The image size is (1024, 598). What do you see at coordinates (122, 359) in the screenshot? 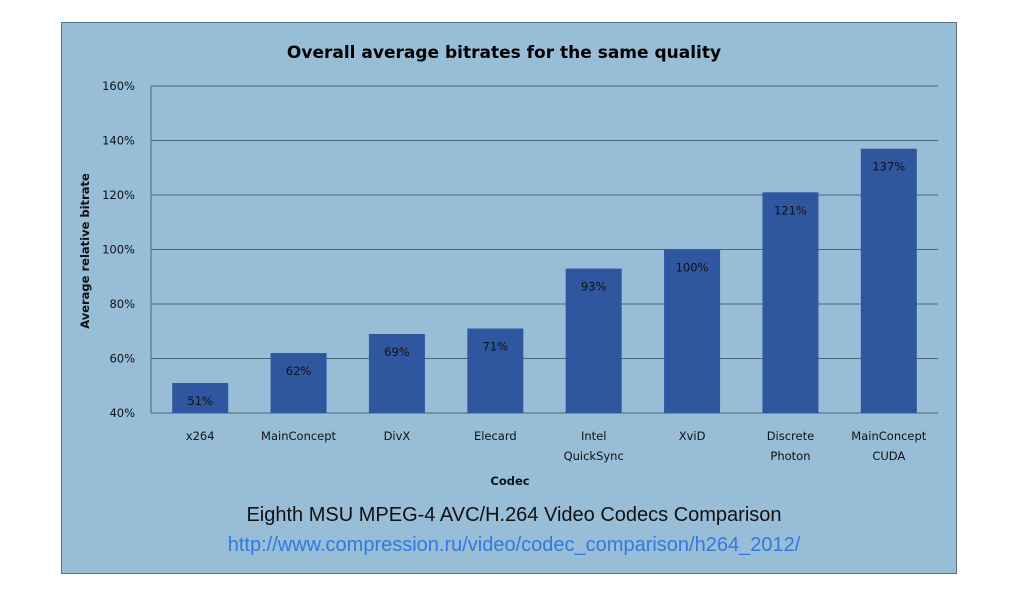
I see `y-tick-label: 60%` at bounding box center [122, 359].